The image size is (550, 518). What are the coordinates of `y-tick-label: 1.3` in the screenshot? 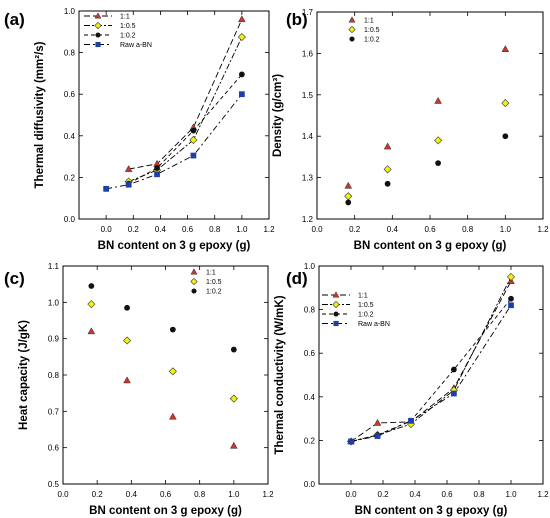 It's located at (308, 178).